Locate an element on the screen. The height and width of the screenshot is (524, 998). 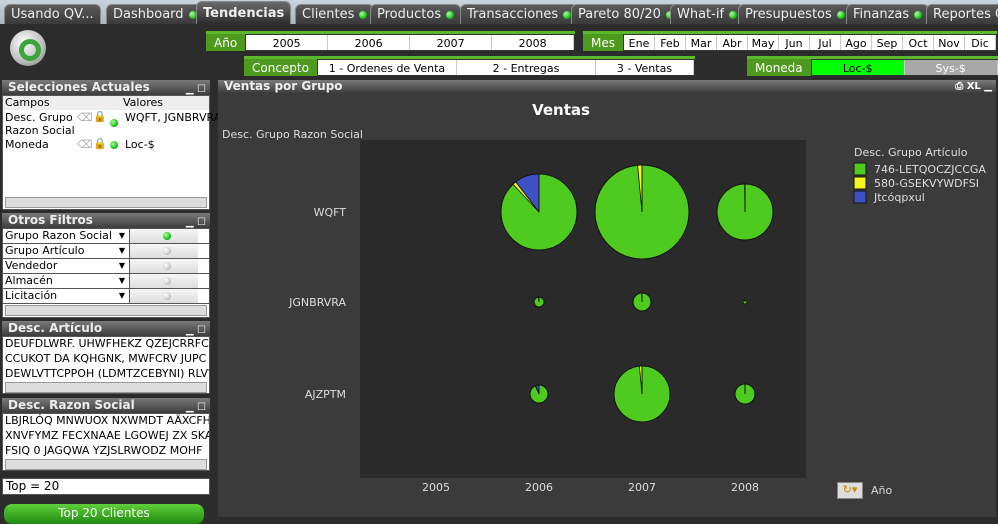
legend-label: 580-GSEKVYWDFSI is located at coordinates (926, 183).